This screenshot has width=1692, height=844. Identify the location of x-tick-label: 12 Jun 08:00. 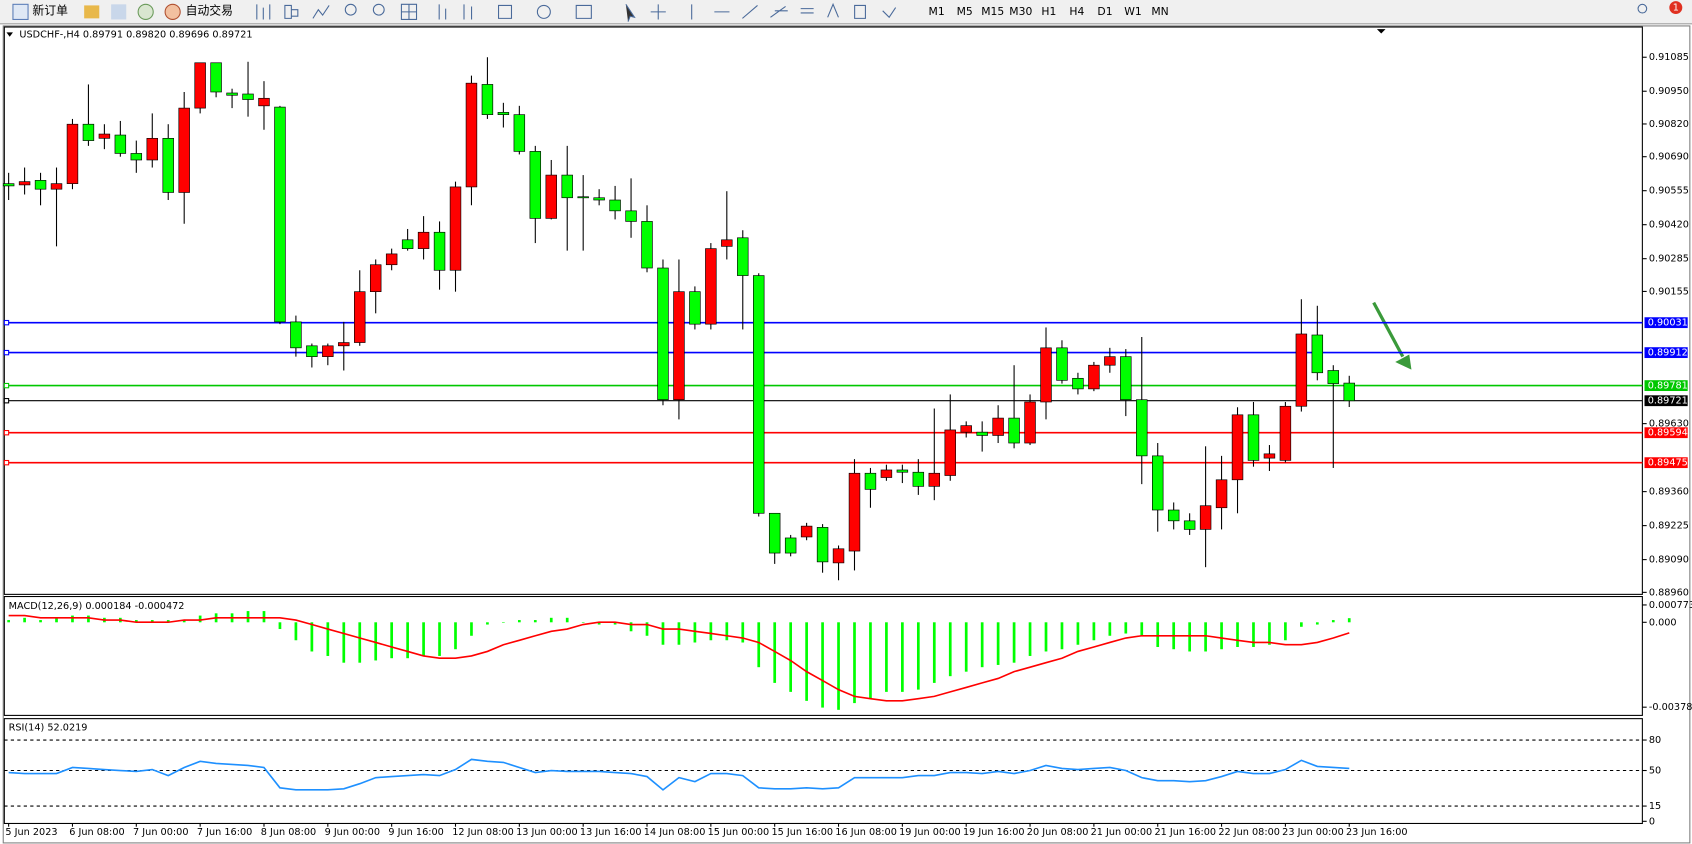
(483, 832).